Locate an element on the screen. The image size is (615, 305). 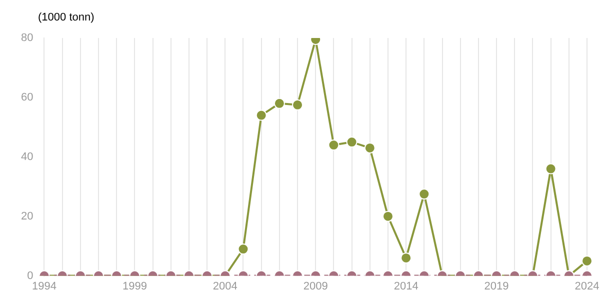
x-tick-label: 1999 is located at coordinates (134, 286).